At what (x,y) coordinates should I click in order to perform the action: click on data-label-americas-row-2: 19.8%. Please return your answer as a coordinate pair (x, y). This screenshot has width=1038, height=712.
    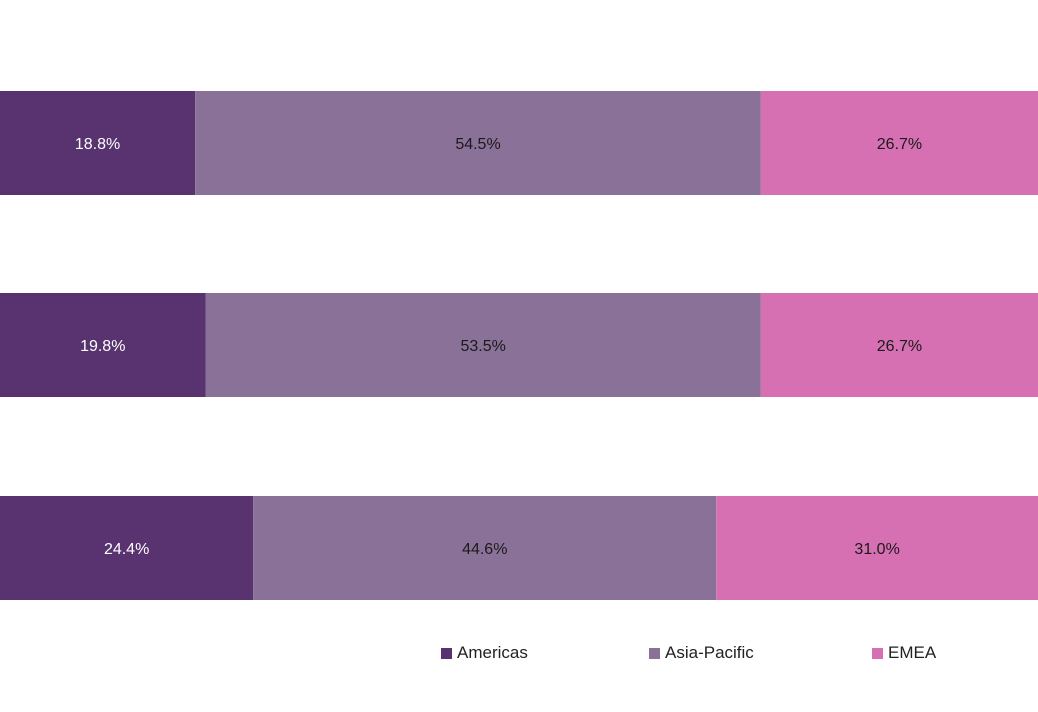
    Looking at the image, I should click on (102, 346).